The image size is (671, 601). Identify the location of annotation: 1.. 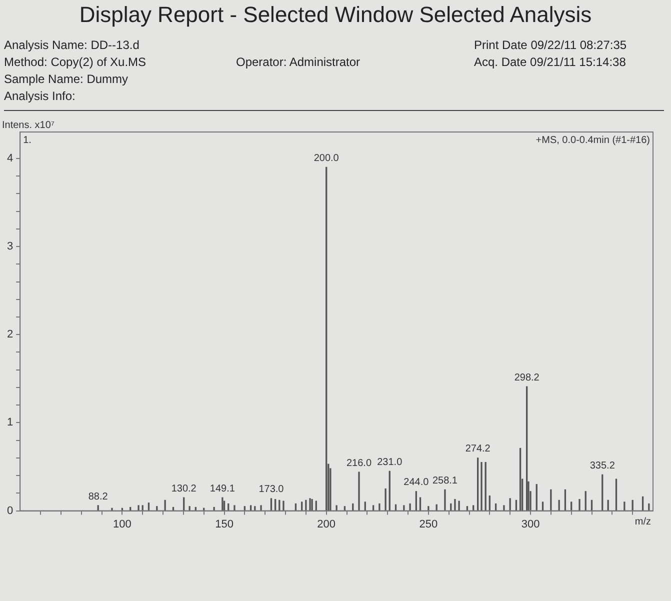
(27, 140).